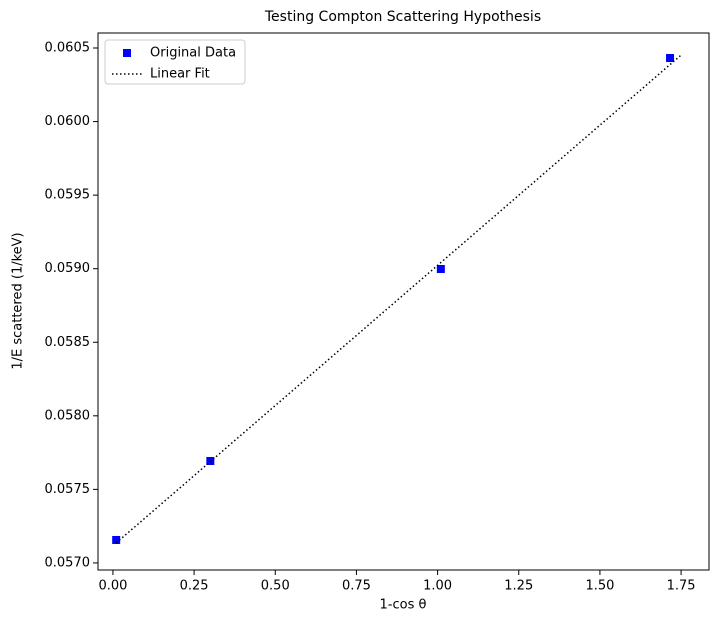  I want to click on x-tick-label: 1.75, so click(681, 586).